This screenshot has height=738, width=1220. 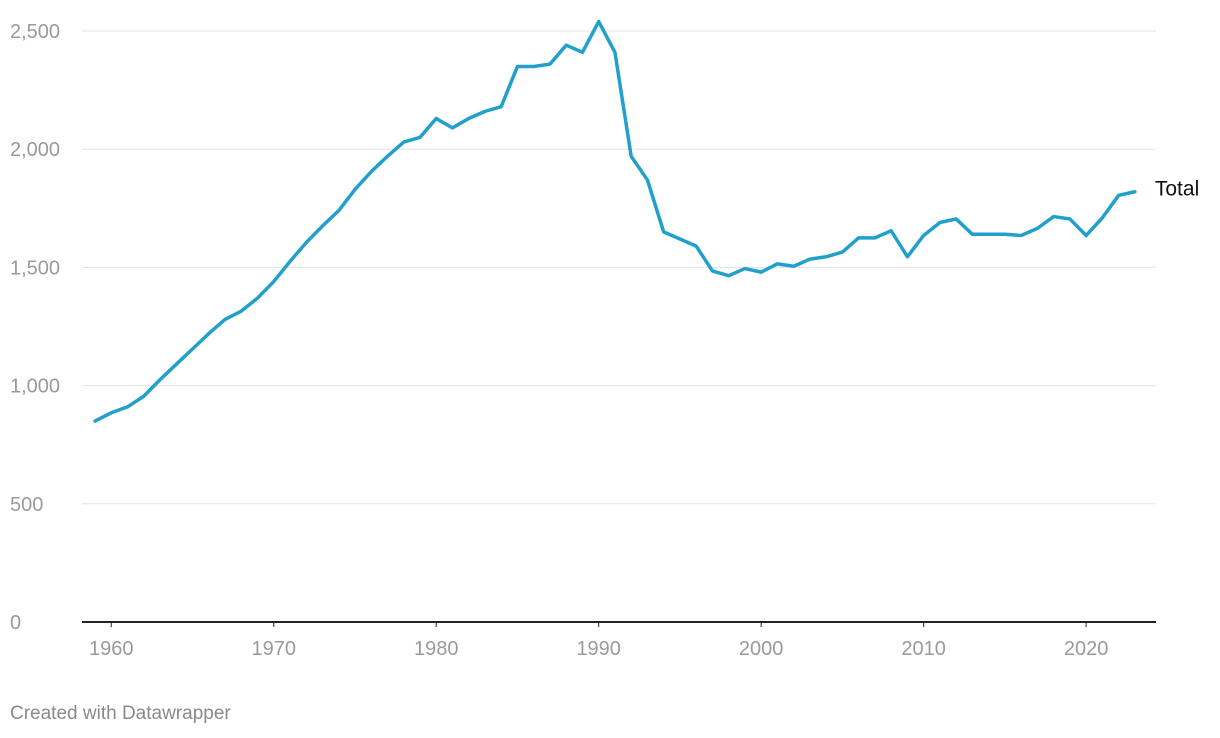 I want to click on datawrapper-credit: Created with Datawrapper, so click(x=120, y=713).